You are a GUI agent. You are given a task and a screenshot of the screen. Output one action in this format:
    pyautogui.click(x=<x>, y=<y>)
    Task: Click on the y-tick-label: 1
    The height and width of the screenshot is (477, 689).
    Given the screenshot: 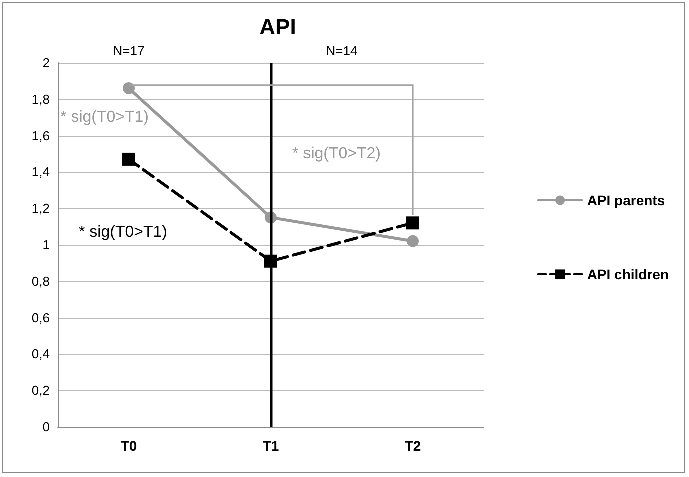 What is the action you would take?
    pyautogui.click(x=46, y=245)
    